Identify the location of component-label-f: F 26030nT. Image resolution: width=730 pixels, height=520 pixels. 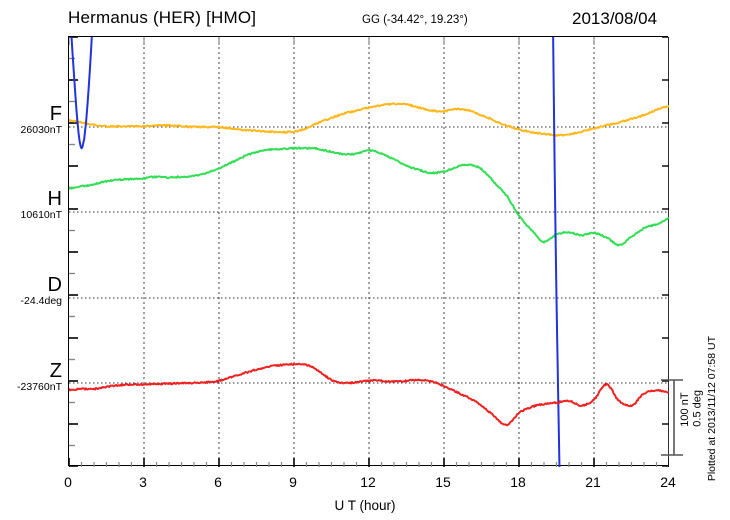
(31, 120).